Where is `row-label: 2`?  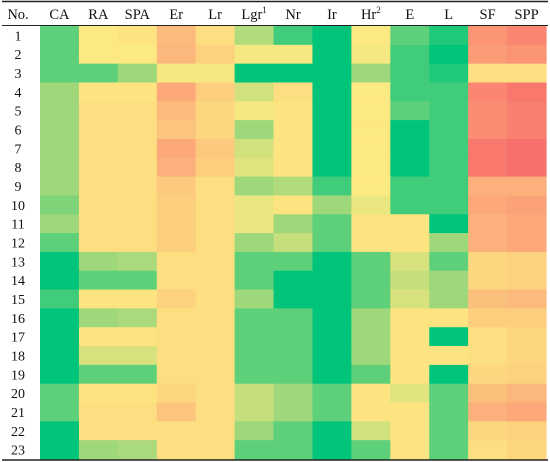 row-label: 2 is located at coordinates (18, 55).